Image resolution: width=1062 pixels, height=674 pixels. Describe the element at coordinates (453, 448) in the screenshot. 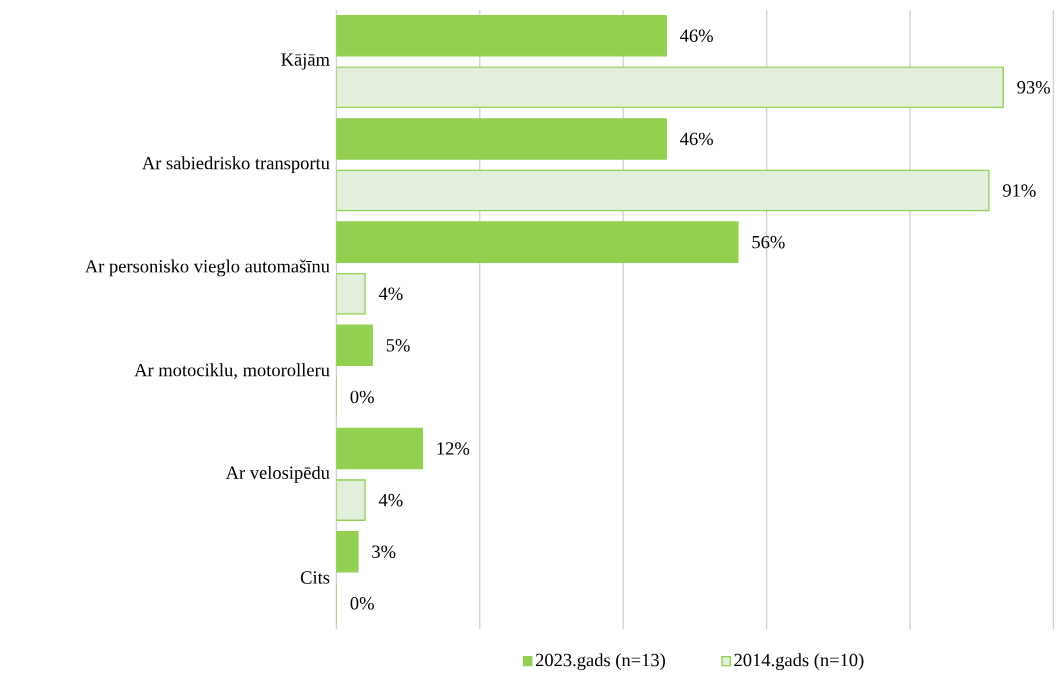

I see `data-label: 12%` at that location.